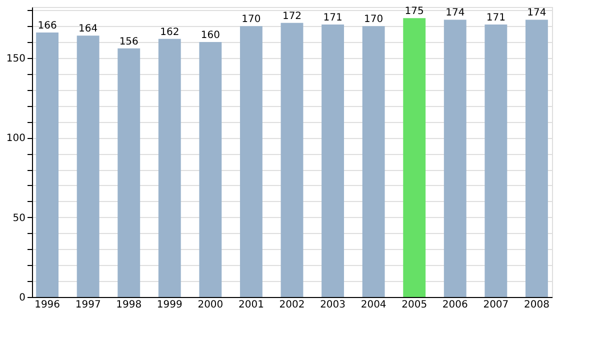  I want to click on data-label: 164, so click(88, 29).